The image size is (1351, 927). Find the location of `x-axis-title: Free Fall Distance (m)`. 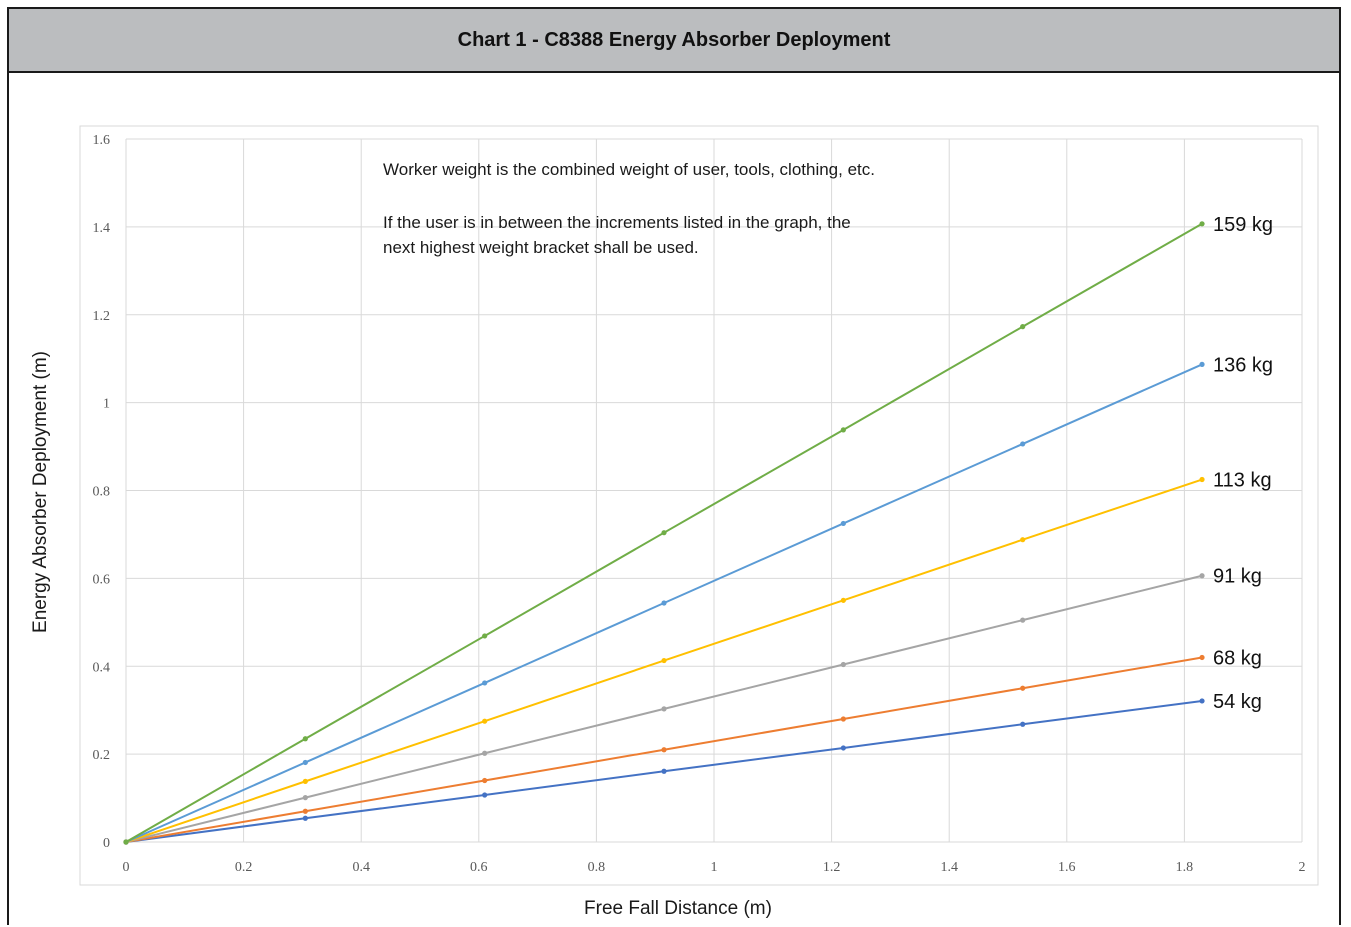

x-axis-title: Free Fall Distance (m) is located at coordinates (678, 908).